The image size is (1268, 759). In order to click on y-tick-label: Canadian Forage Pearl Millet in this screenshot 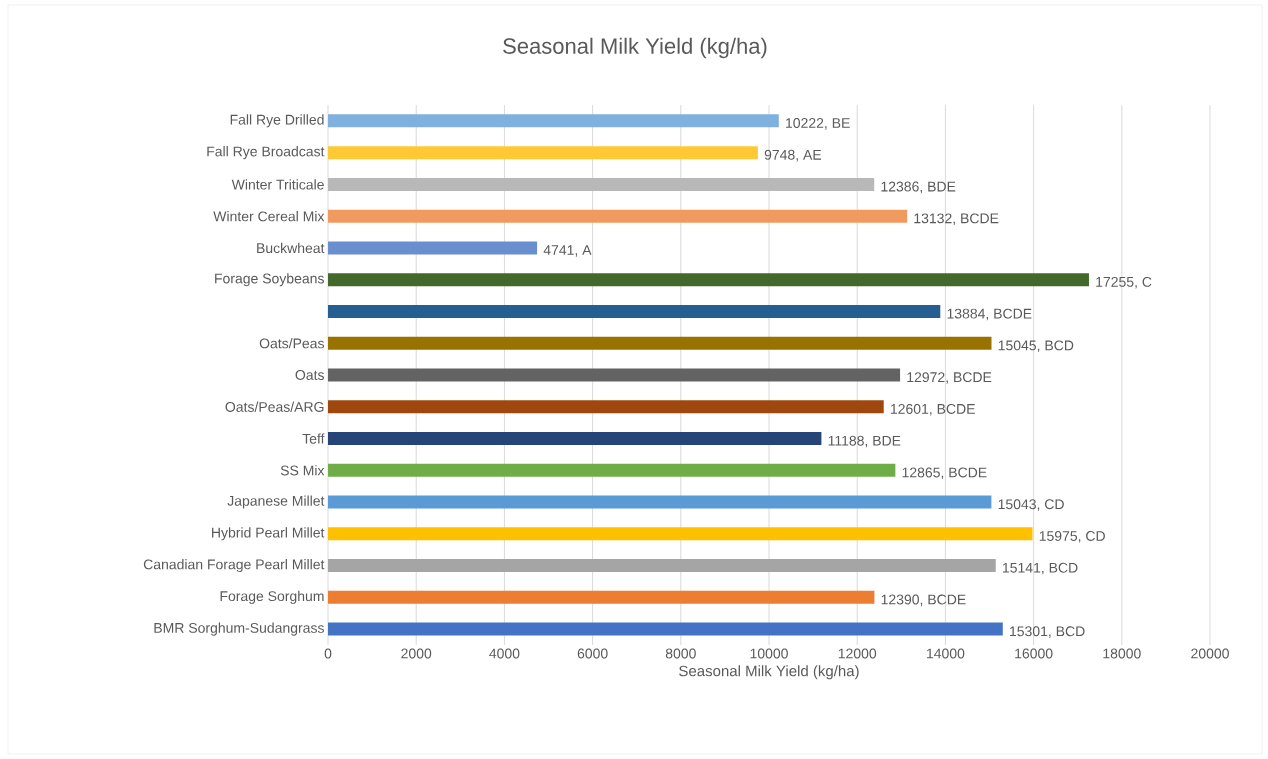, I will do `click(234, 566)`.